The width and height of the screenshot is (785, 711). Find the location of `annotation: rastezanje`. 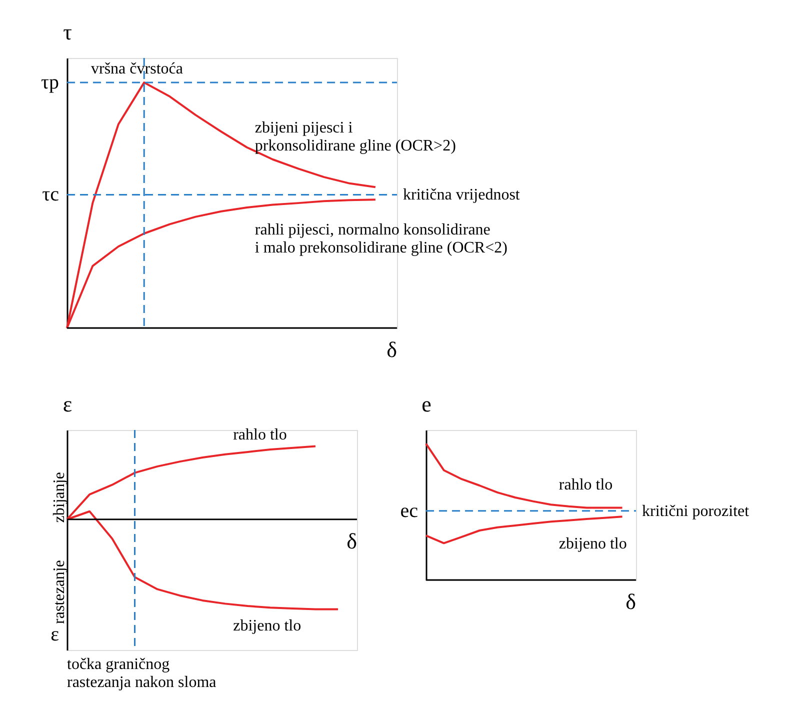

annotation: rastezanje is located at coordinates (59, 592).